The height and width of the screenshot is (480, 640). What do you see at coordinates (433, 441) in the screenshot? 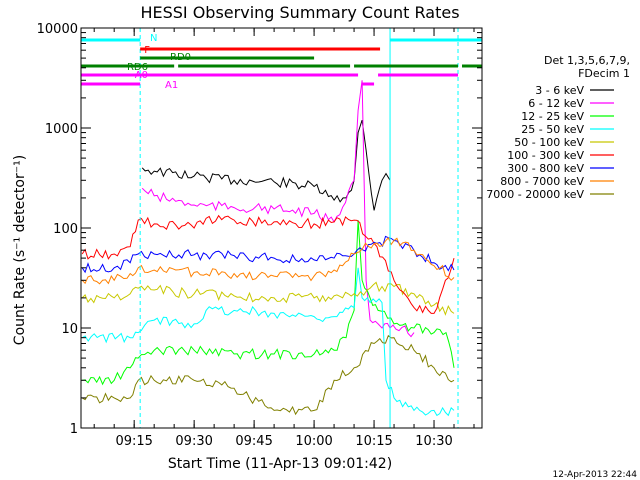
I see `x-tick-label-6: 10:30` at bounding box center [433, 441].